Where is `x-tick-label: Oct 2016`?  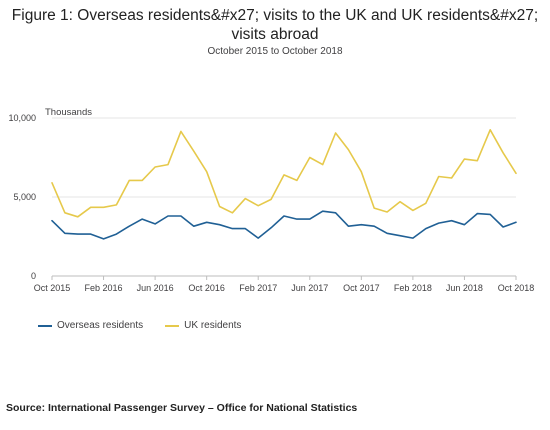 x-tick-label: Oct 2016 is located at coordinates (206, 288).